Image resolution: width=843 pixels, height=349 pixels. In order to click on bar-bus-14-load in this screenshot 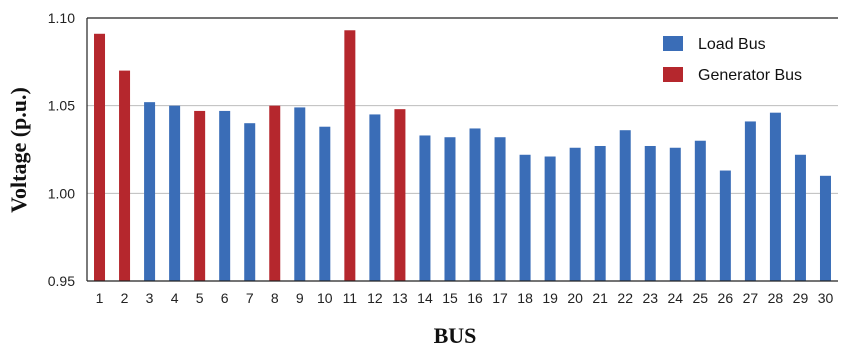, I will do `click(425, 208)`.